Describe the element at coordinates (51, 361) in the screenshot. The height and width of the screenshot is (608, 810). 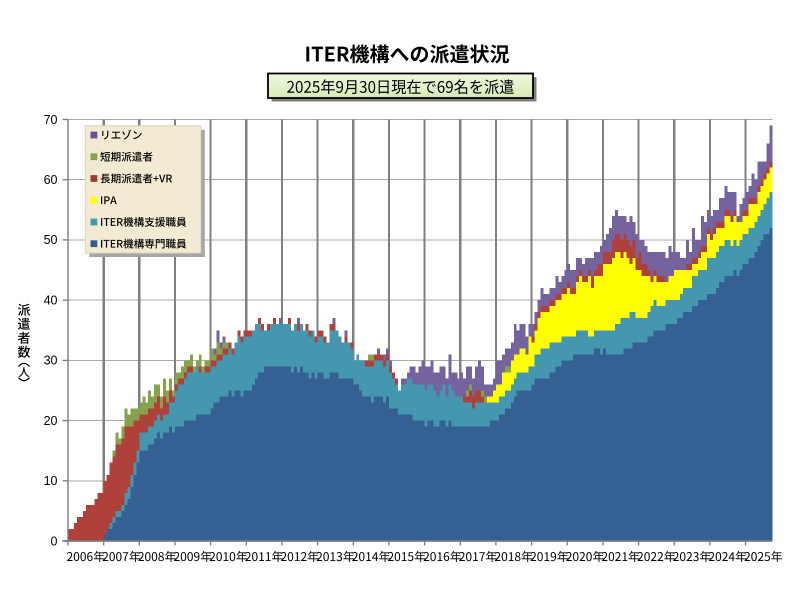
I see `svg-text: 30` at that location.